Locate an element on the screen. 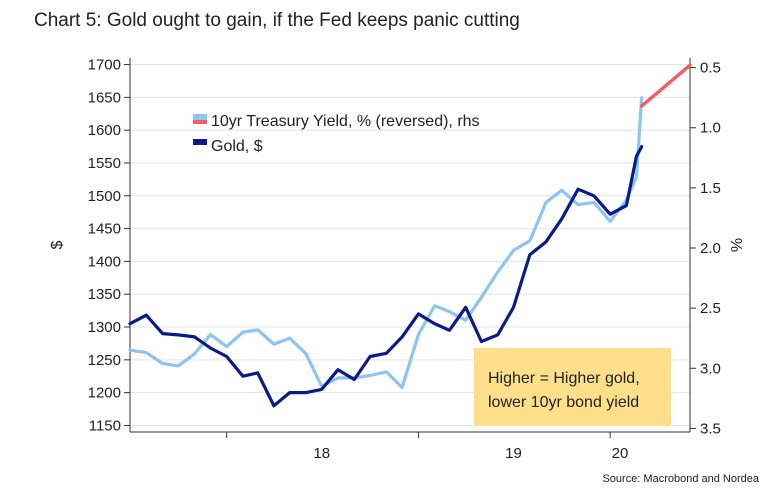  legend-label: 10yr Treasury Yield, % (reversed), rhs is located at coordinates (345, 121).